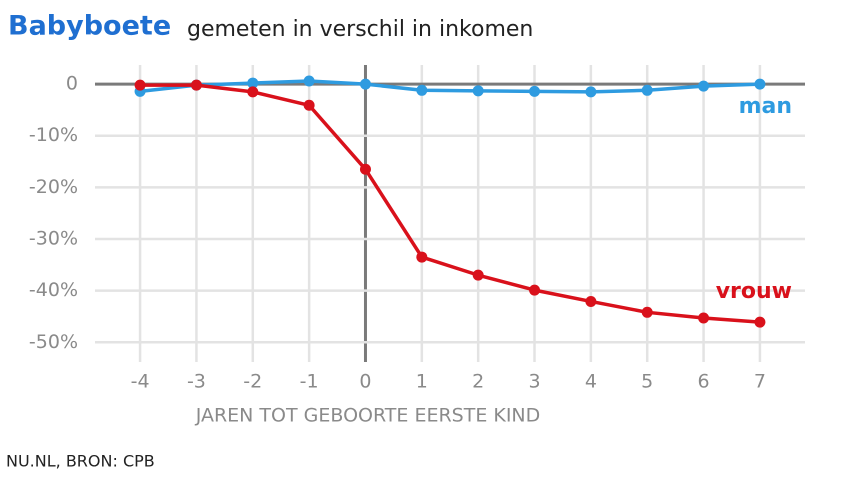 The image size is (854, 480). Describe the element at coordinates (72, 84) in the screenshot. I see `y-tick-label: 0` at that location.